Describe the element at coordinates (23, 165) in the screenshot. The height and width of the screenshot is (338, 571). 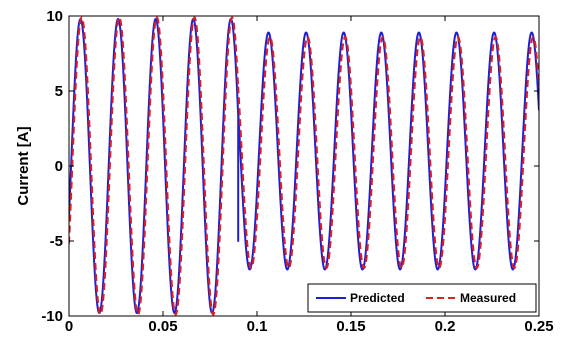
I see `y-axis-label: Current [A]` at that location.